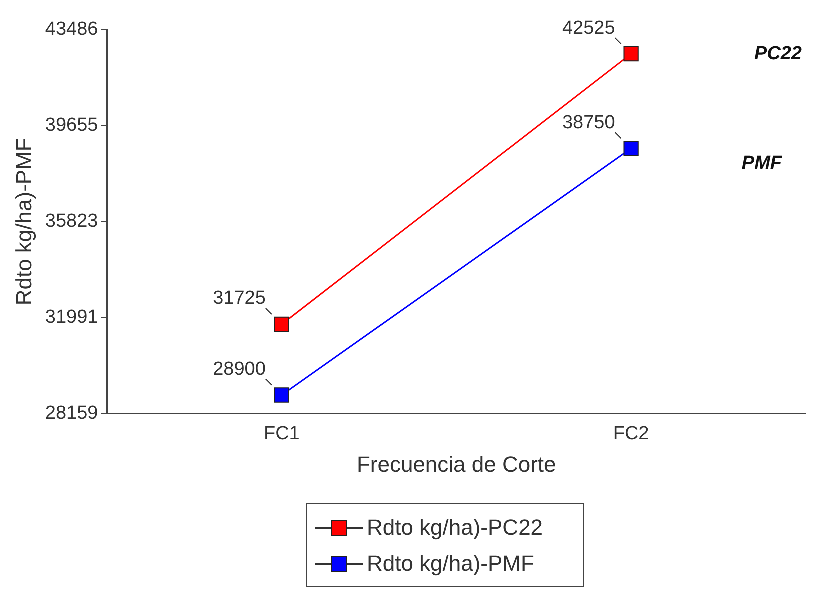  Describe the element at coordinates (282, 433) in the screenshot. I see `x-tick-label: FC1` at that location.